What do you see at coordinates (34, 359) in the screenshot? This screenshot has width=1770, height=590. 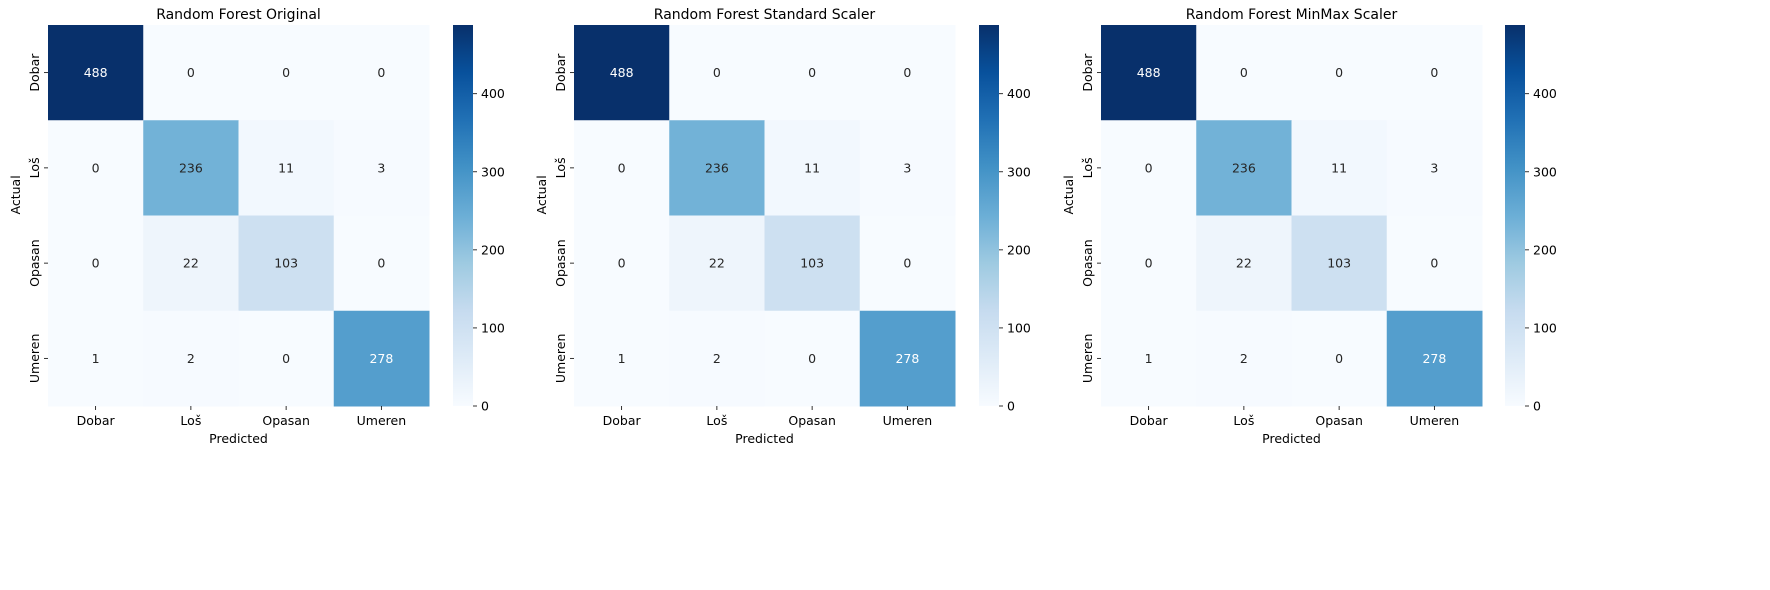 I see `y-tick-label: Umeren` at bounding box center [34, 359].